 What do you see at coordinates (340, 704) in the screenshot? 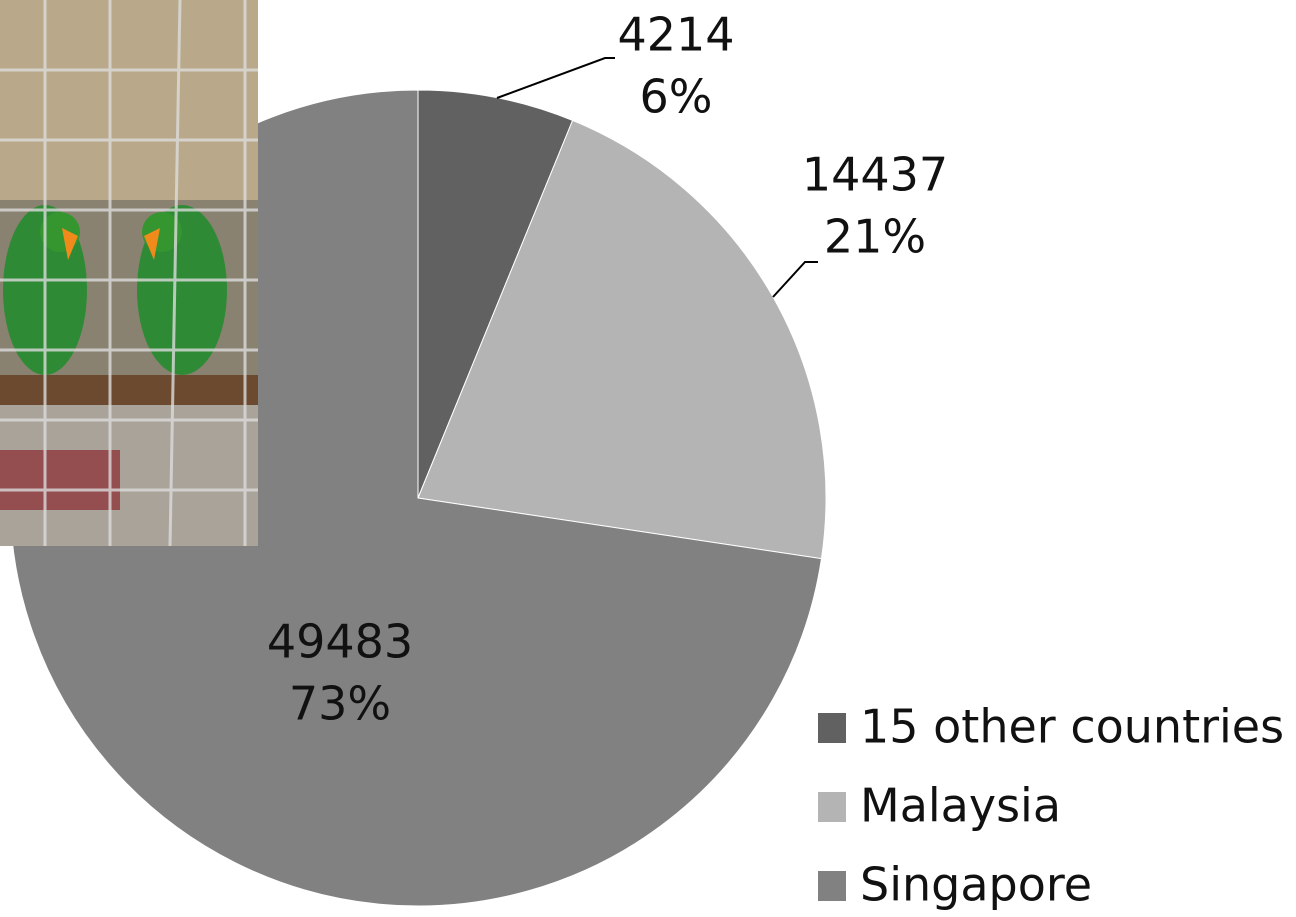
I see `percent-label: 73%` at bounding box center [340, 704].